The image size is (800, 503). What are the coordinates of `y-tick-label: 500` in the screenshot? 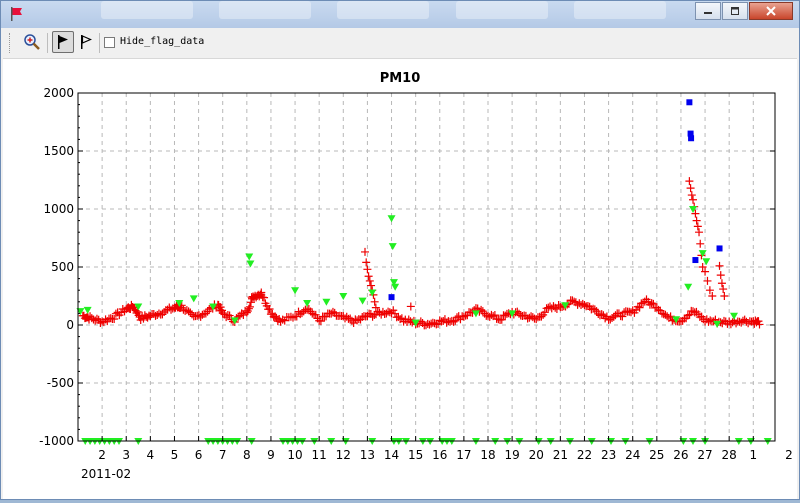 It's located at (62, 267).